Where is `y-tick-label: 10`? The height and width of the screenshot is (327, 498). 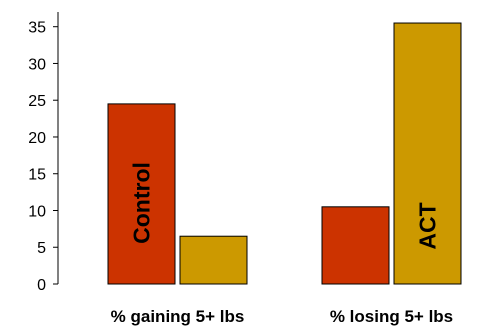 y-tick-label: 10 is located at coordinates (37, 211).